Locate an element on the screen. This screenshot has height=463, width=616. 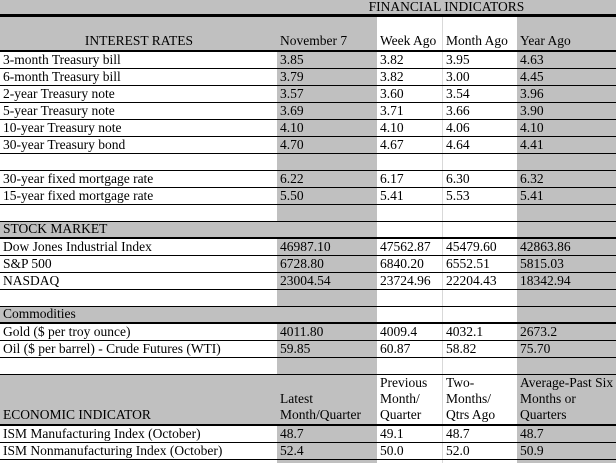
value-cell: 6.30 is located at coordinates (479, 179).